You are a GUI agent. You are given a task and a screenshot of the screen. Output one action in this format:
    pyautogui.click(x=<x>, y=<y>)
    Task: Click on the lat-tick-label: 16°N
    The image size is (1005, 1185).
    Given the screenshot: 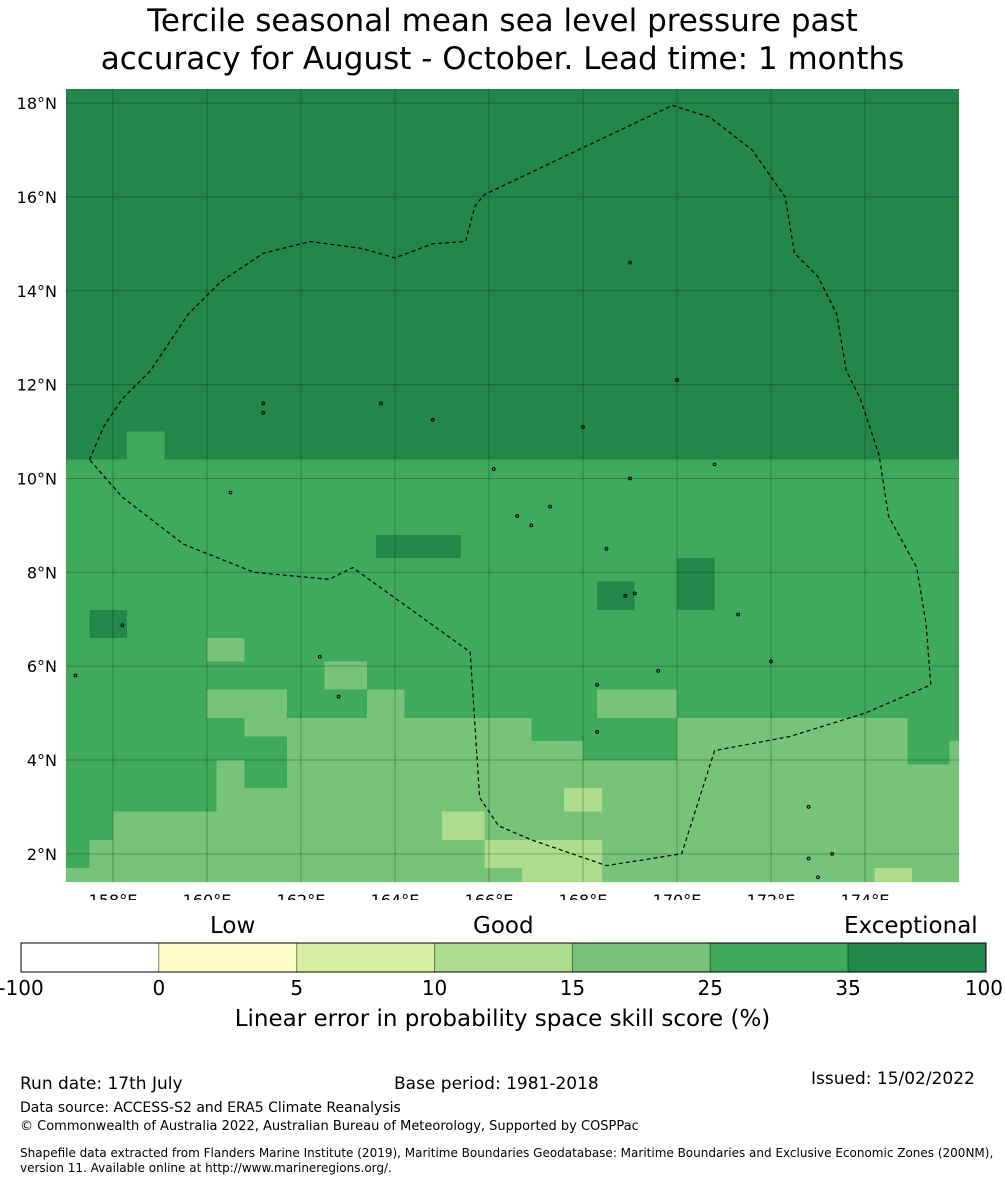 What is the action you would take?
    pyautogui.click(x=37, y=197)
    